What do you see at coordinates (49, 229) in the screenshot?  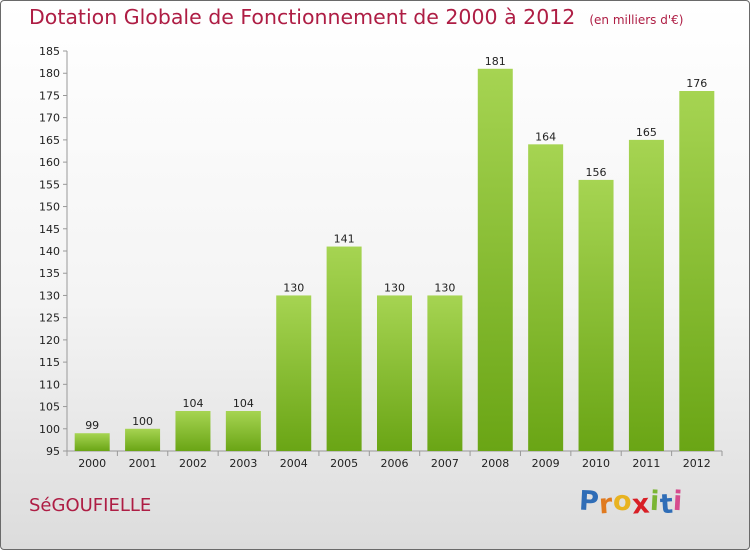 I see `y-tick-label: 145` at bounding box center [49, 229].